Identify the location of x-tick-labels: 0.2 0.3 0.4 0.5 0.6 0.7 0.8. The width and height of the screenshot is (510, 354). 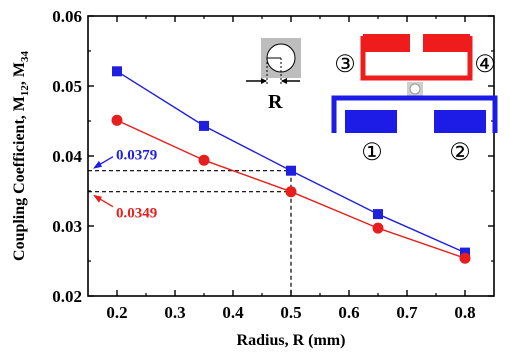
(290, 312).